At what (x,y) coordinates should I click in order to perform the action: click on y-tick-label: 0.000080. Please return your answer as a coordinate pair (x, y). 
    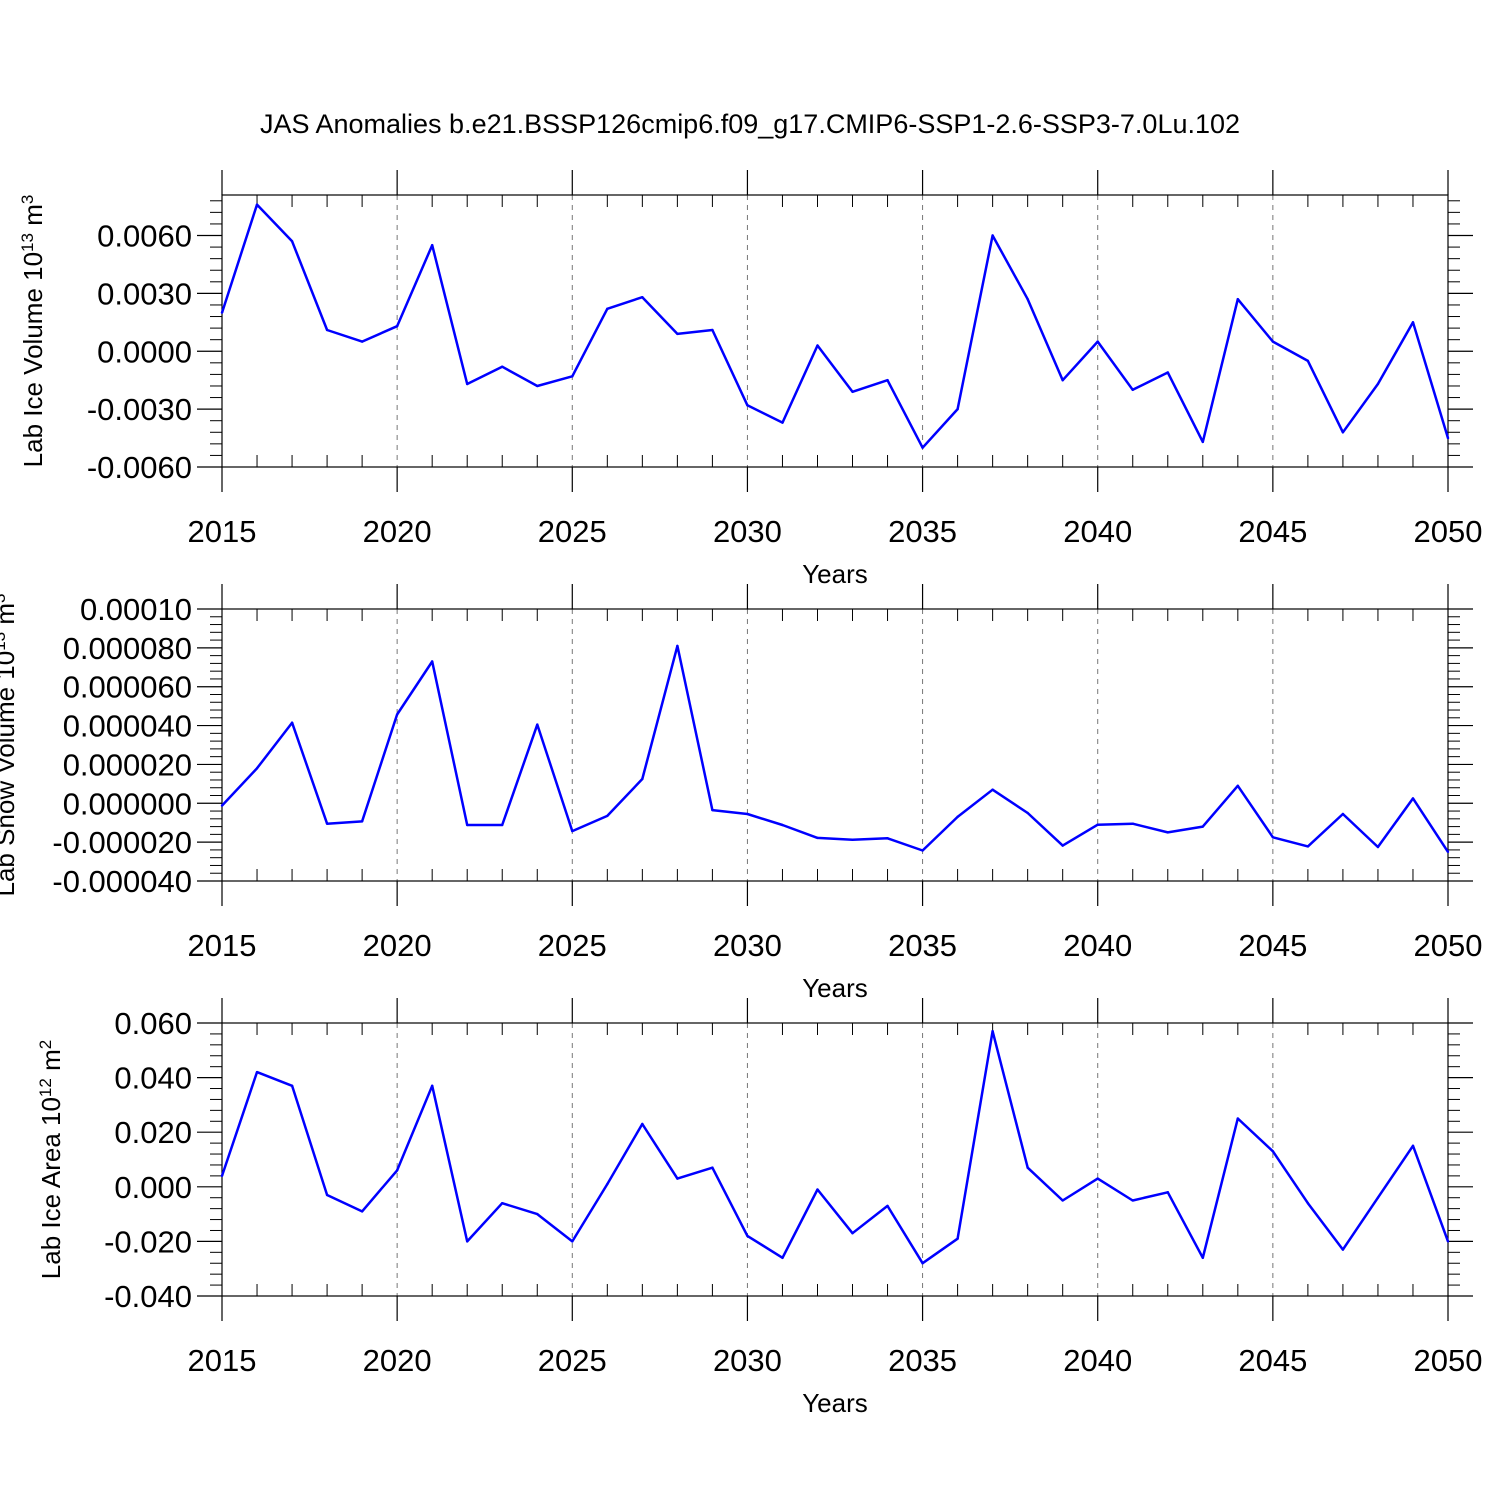
    Looking at the image, I should click on (127, 648).